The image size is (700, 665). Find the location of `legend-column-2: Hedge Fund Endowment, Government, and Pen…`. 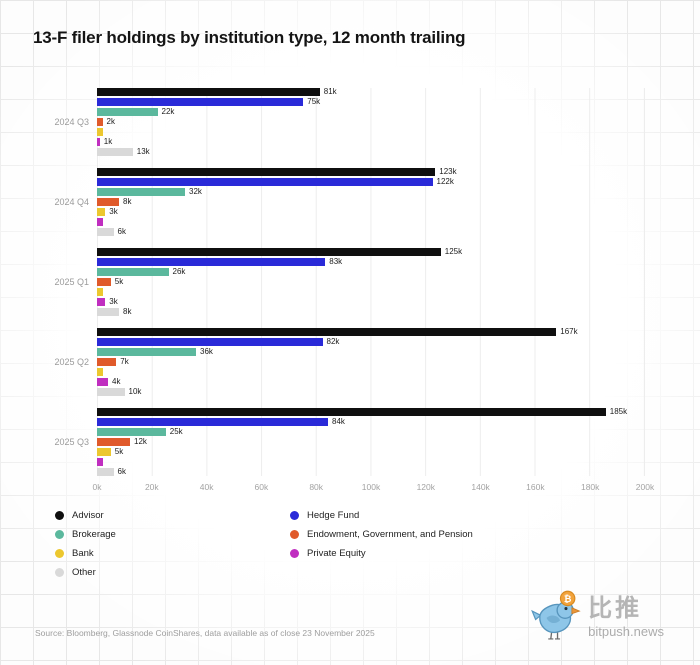

legend-column-2: Hedge Fund Endowment, Government, and Pen… is located at coordinates (381, 544).